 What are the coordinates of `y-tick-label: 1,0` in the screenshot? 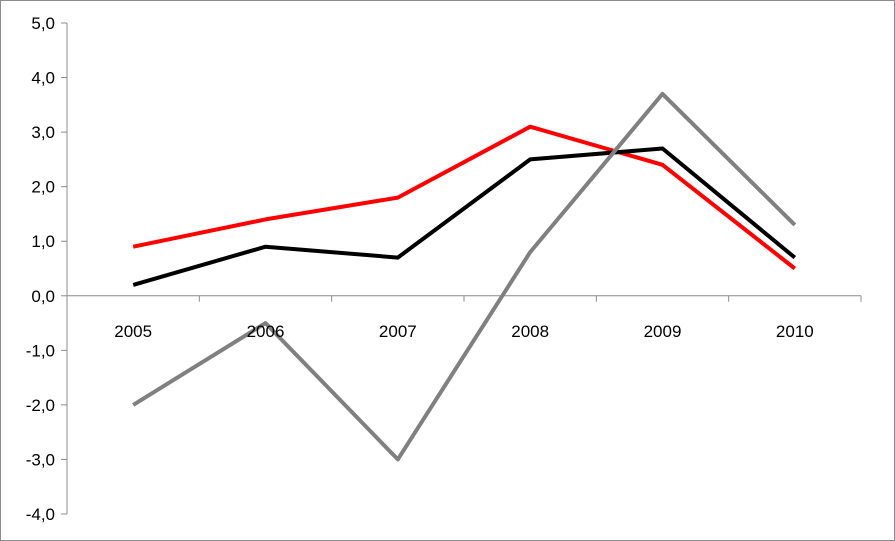 It's located at (43, 241).